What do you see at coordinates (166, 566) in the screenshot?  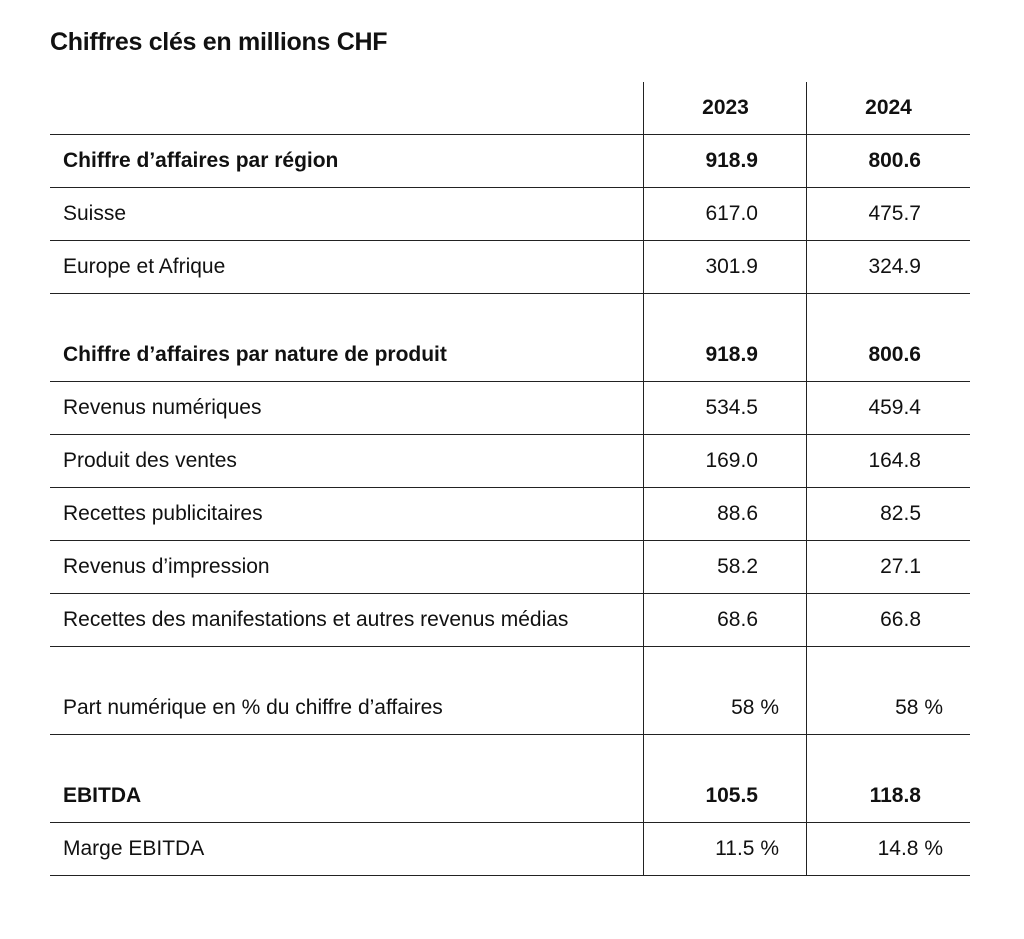 I see `row-label: Revenus d’impression` at bounding box center [166, 566].